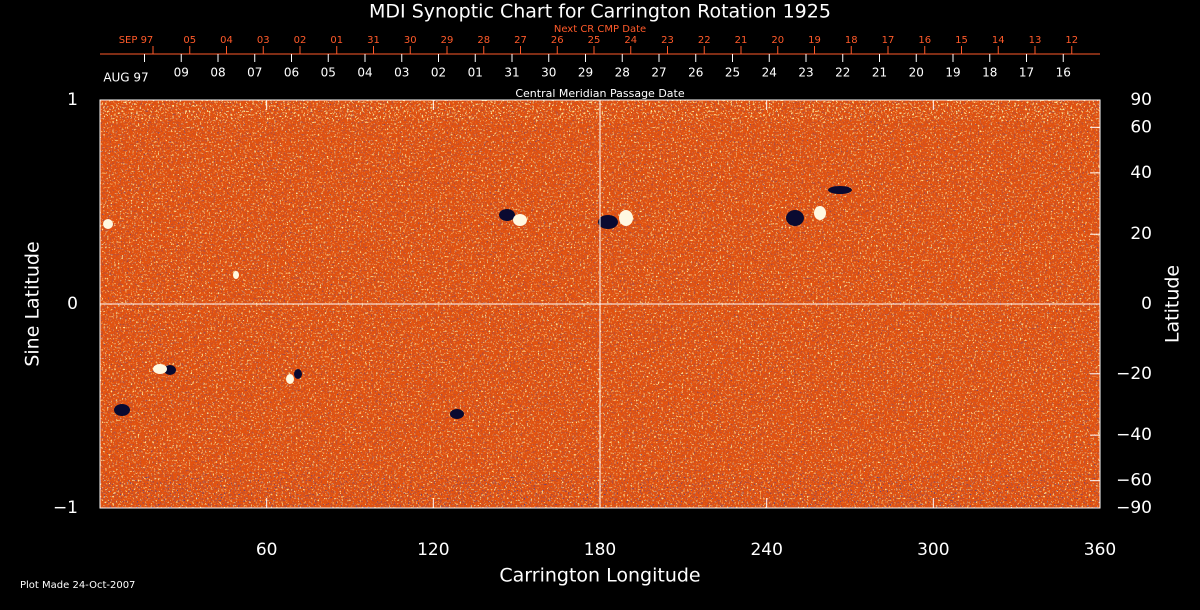 This screenshot has width=1200, height=610. Describe the element at coordinates (557, 40) in the screenshot. I see `top-date-label: 26` at that location.